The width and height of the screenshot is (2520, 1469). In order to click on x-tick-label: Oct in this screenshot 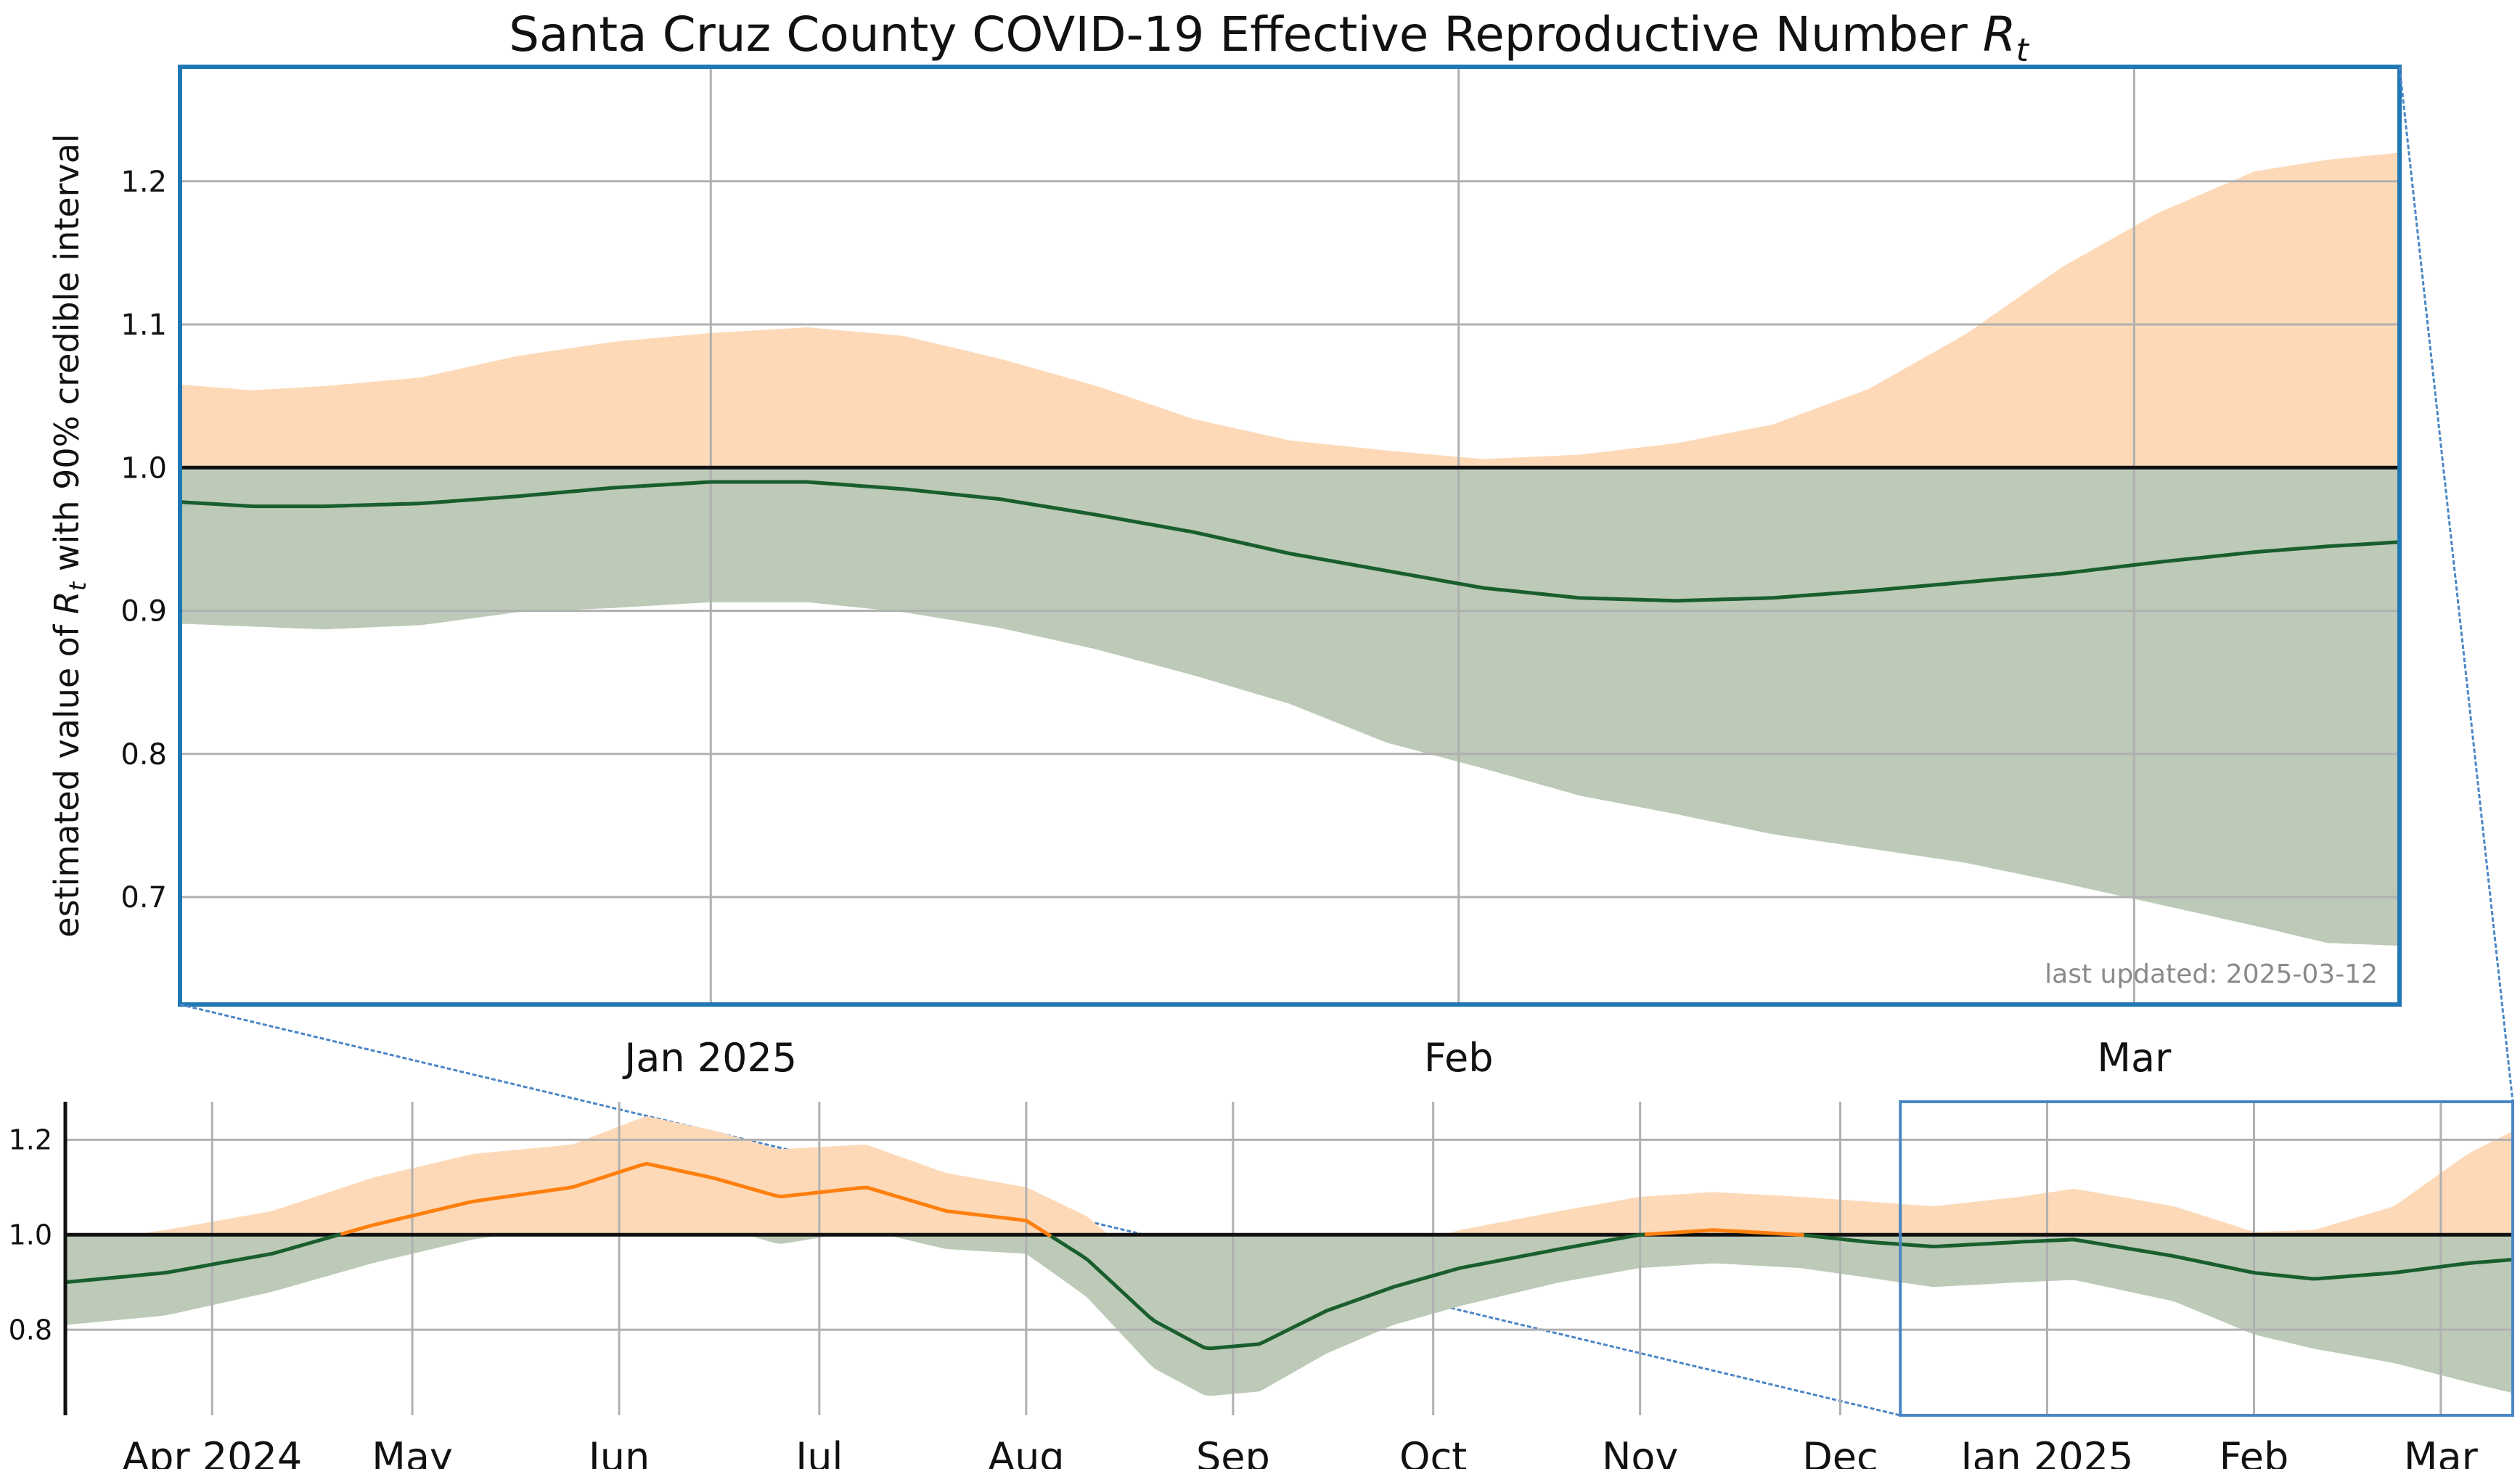, I will do `click(1433, 1451)`.